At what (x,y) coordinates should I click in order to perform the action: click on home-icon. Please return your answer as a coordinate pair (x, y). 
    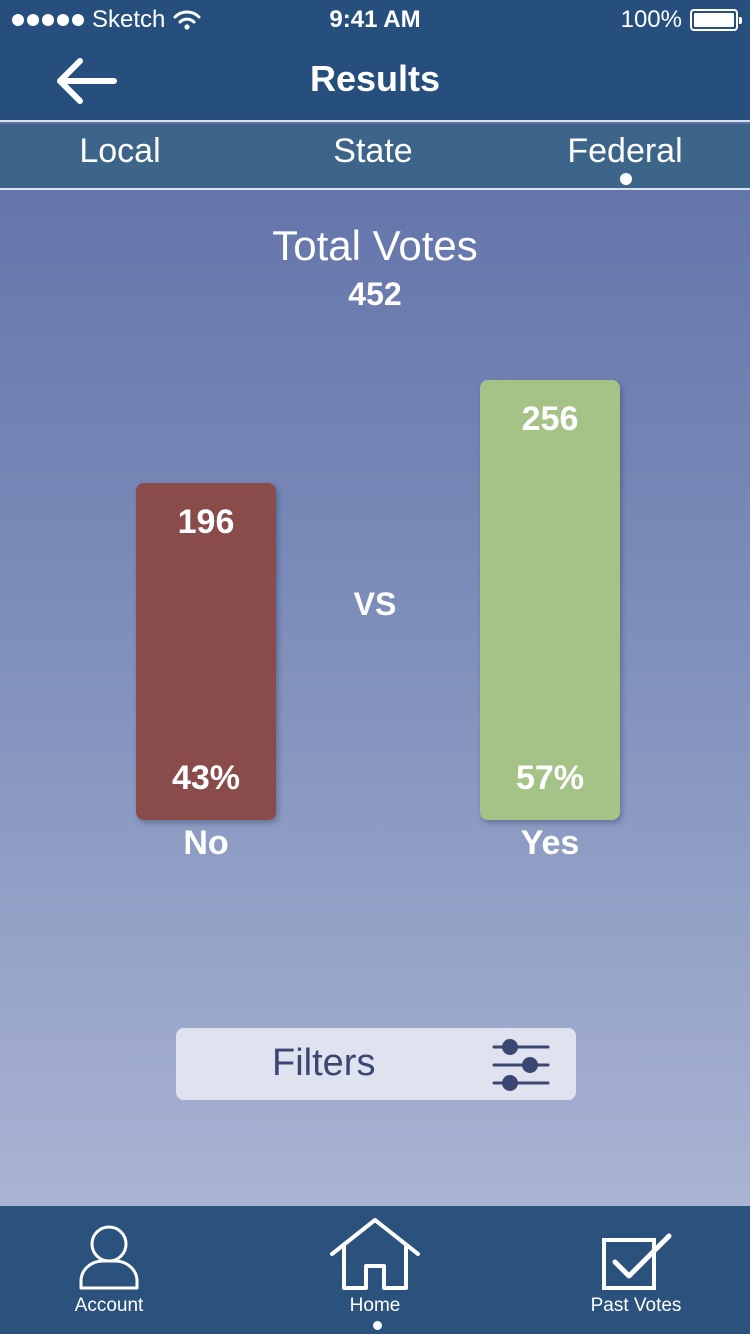
    Looking at the image, I should click on (375, 1254).